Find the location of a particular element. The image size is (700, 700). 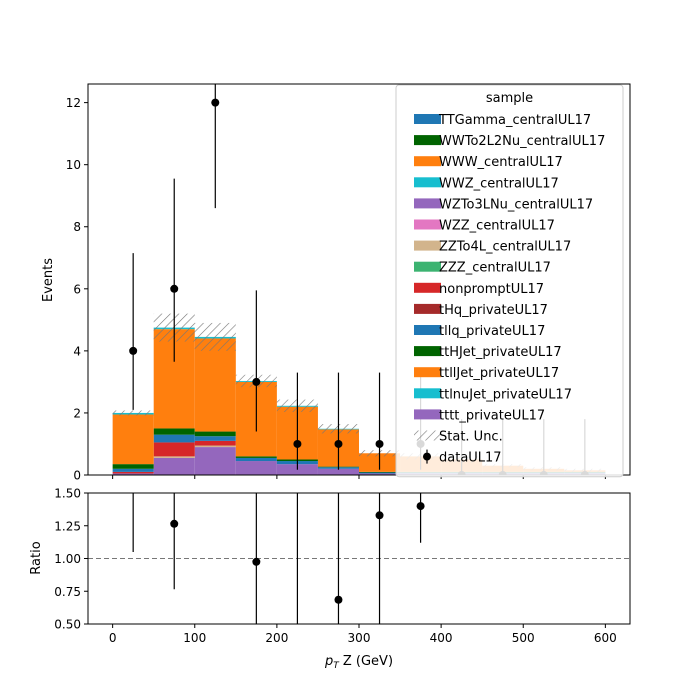

ratio-x-axis: 0 100 200 300 400 500 600 is located at coordinates (363, 634).